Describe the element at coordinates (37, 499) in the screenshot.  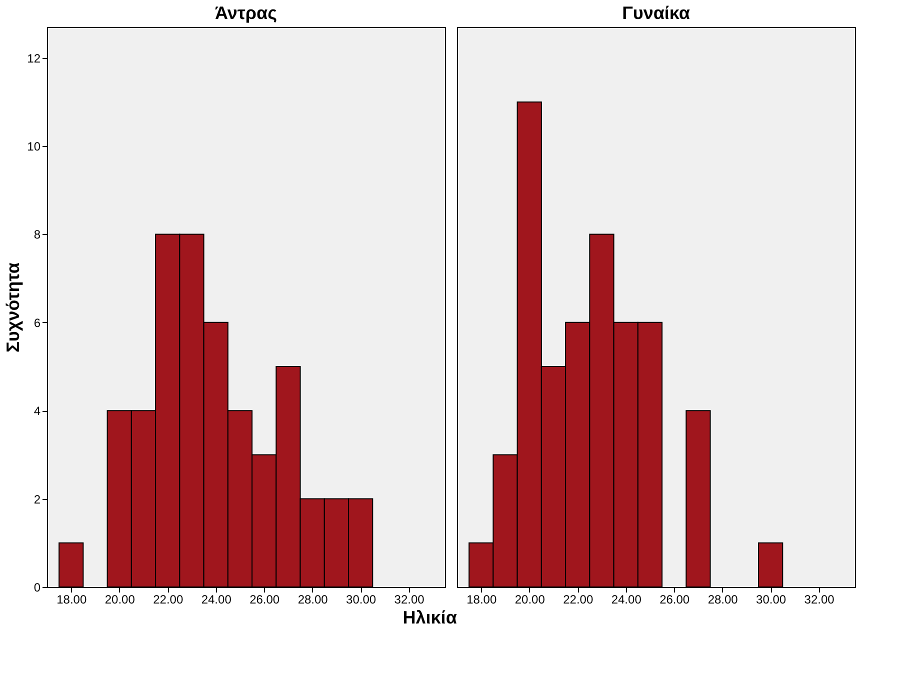
I see `y-tick-label: 2` at that location.